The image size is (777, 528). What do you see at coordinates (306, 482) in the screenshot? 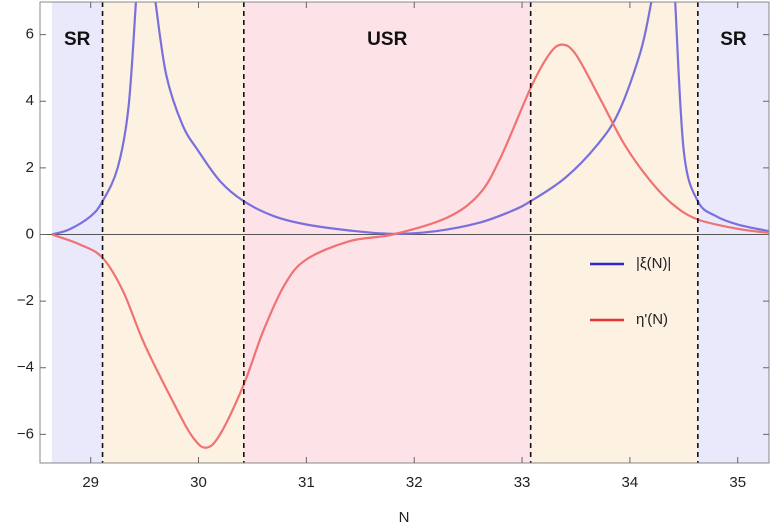
I see `x-tick-label: 31` at bounding box center [306, 482].